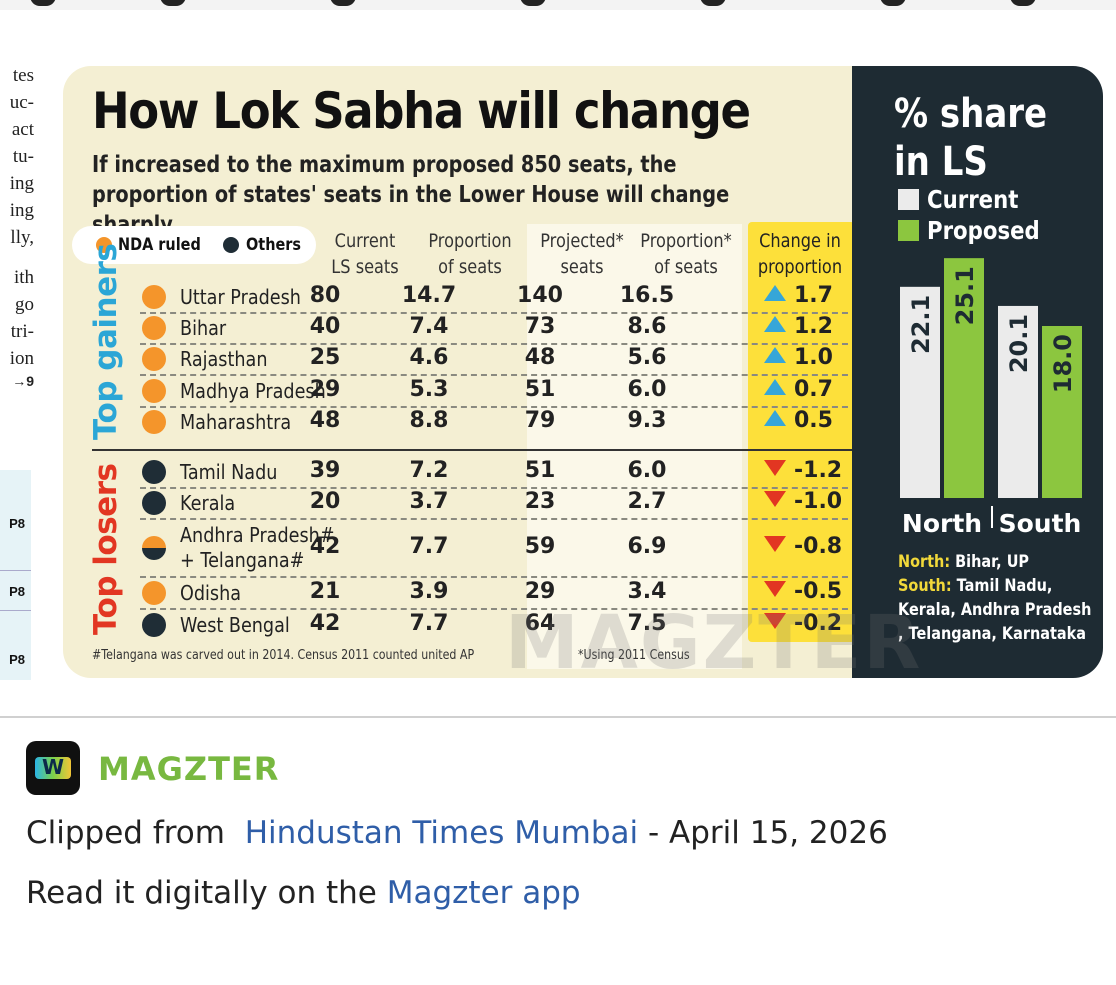  What do you see at coordinates (203, 327) in the screenshot?
I see `state-name: Bihar` at bounding box center [203, 327].